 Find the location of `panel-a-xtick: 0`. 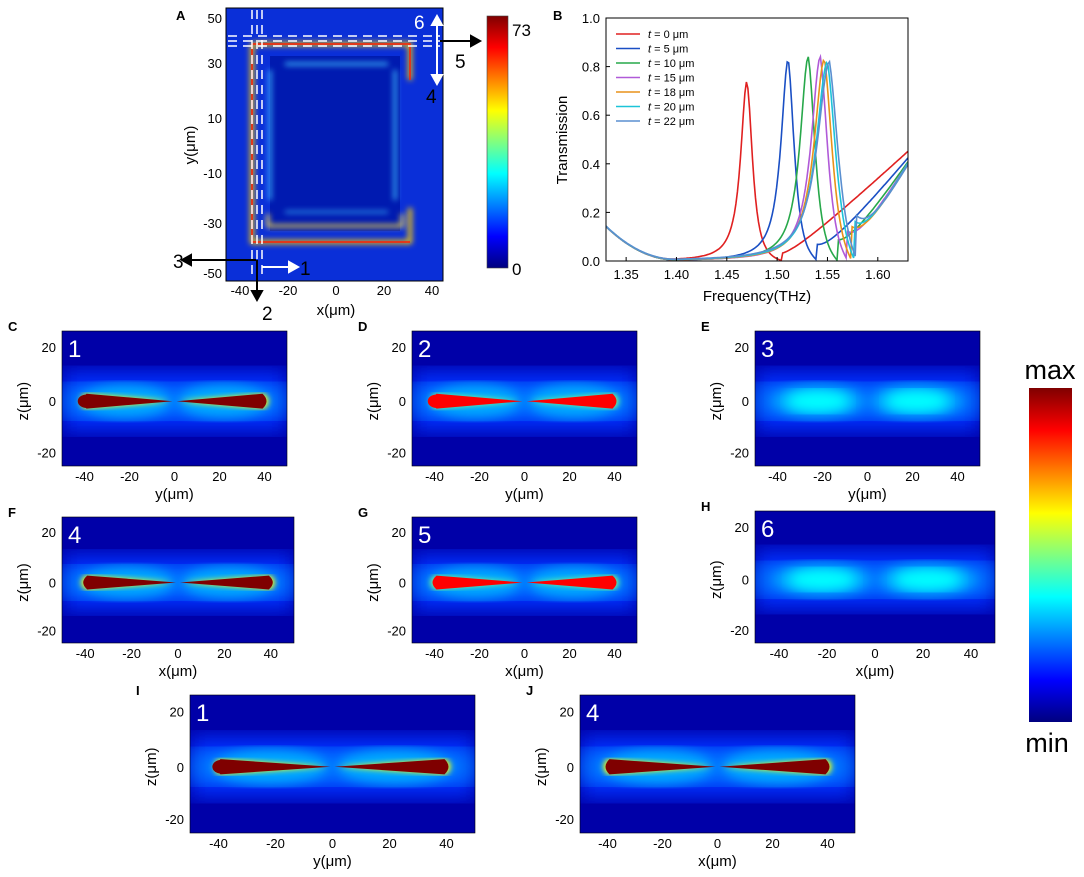

panel-a-xtick: 0 is located at coordinates (335, 290).